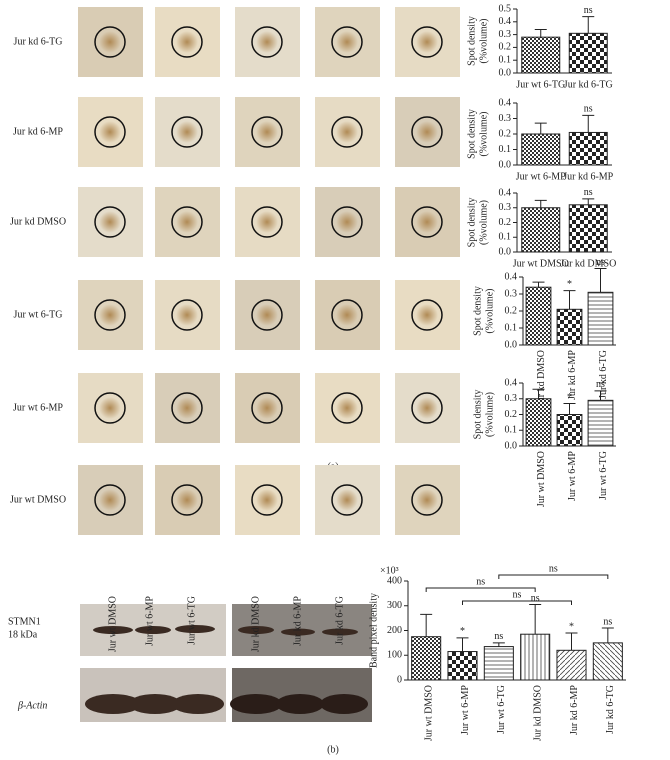 The width and height of the screenshot is (670, 760). What do you see at coordinates (24, 621) in the screenshot?
I see `protein-label: STMN1` at bounding box center [24, 621].